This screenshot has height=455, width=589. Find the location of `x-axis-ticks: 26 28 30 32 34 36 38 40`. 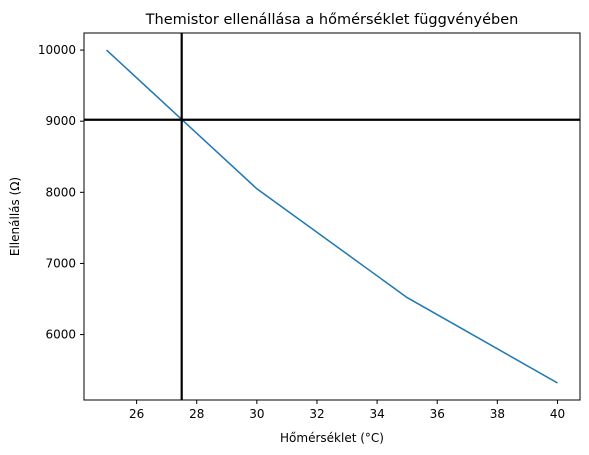

x-axis-ticks: 26 28 30 32 34 36 38 40 is located at coordinates (347, 410).